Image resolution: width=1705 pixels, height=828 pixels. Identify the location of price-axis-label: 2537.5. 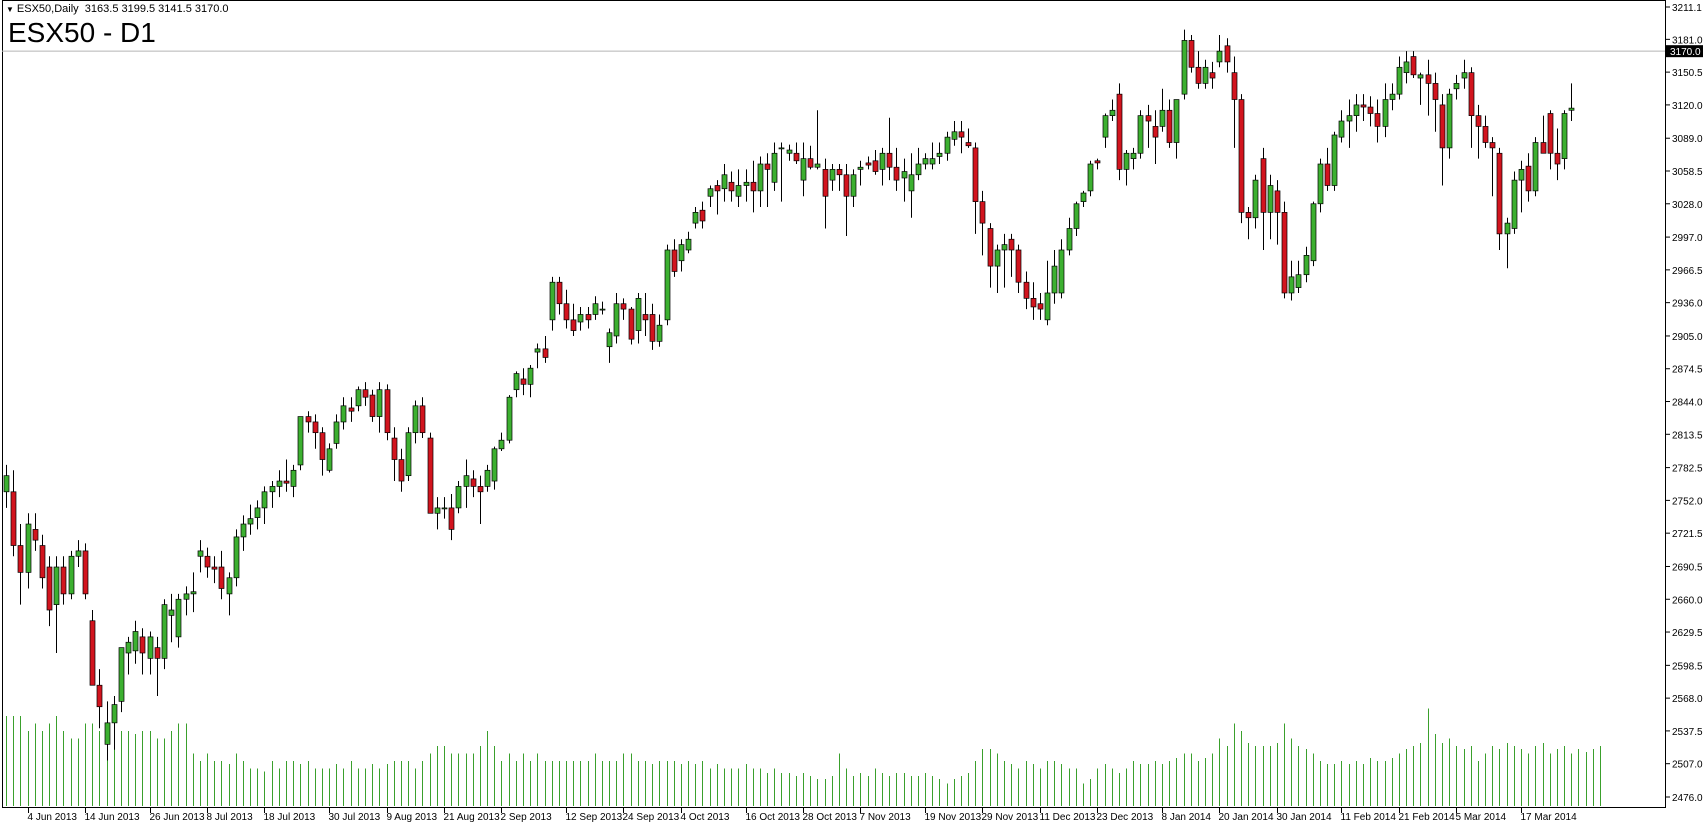
(1687, 732).